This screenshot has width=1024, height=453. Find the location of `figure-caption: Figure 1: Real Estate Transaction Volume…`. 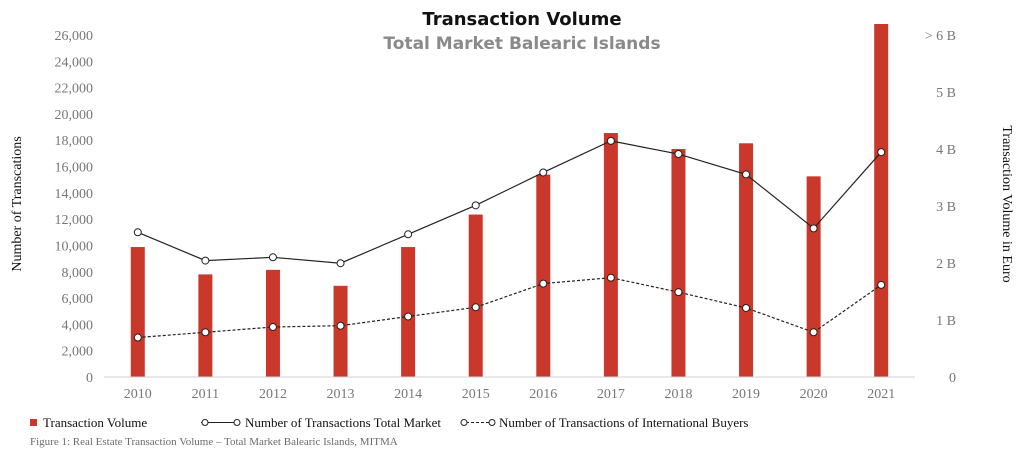

figure-caption: Figure 1: Real Estate Transaction Volume… is located at coordinates (214, 442).